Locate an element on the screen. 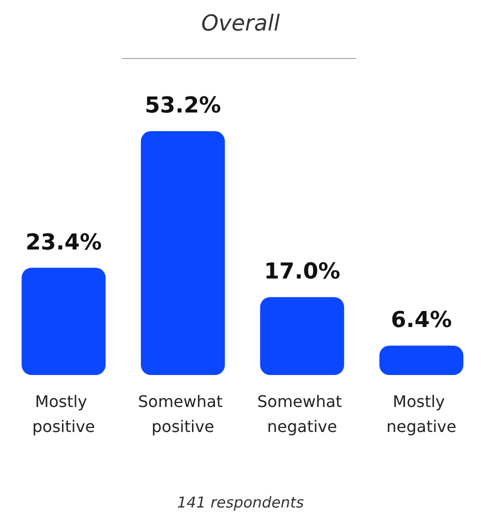  x-tick-label: Somewhat negative is located at coordinates (302, 414).